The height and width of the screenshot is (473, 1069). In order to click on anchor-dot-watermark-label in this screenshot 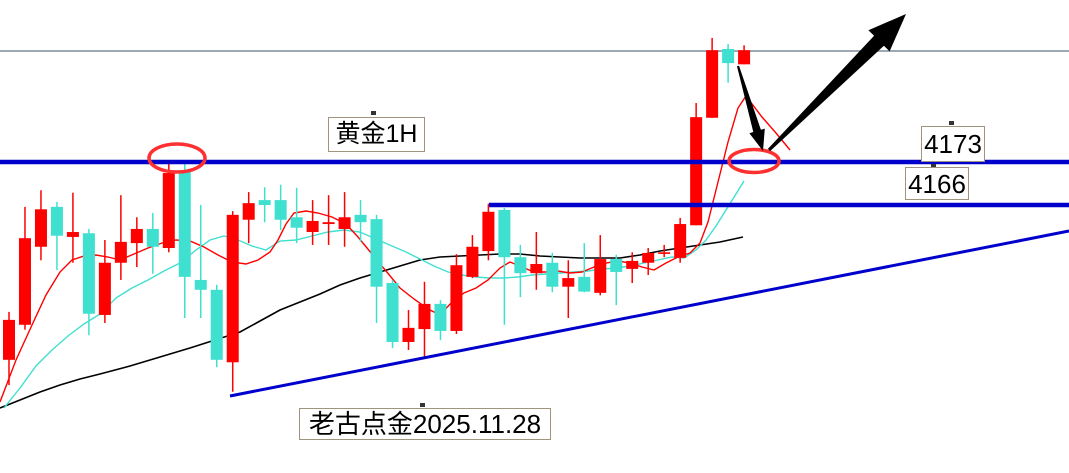, I will do `click(422, 405)`.